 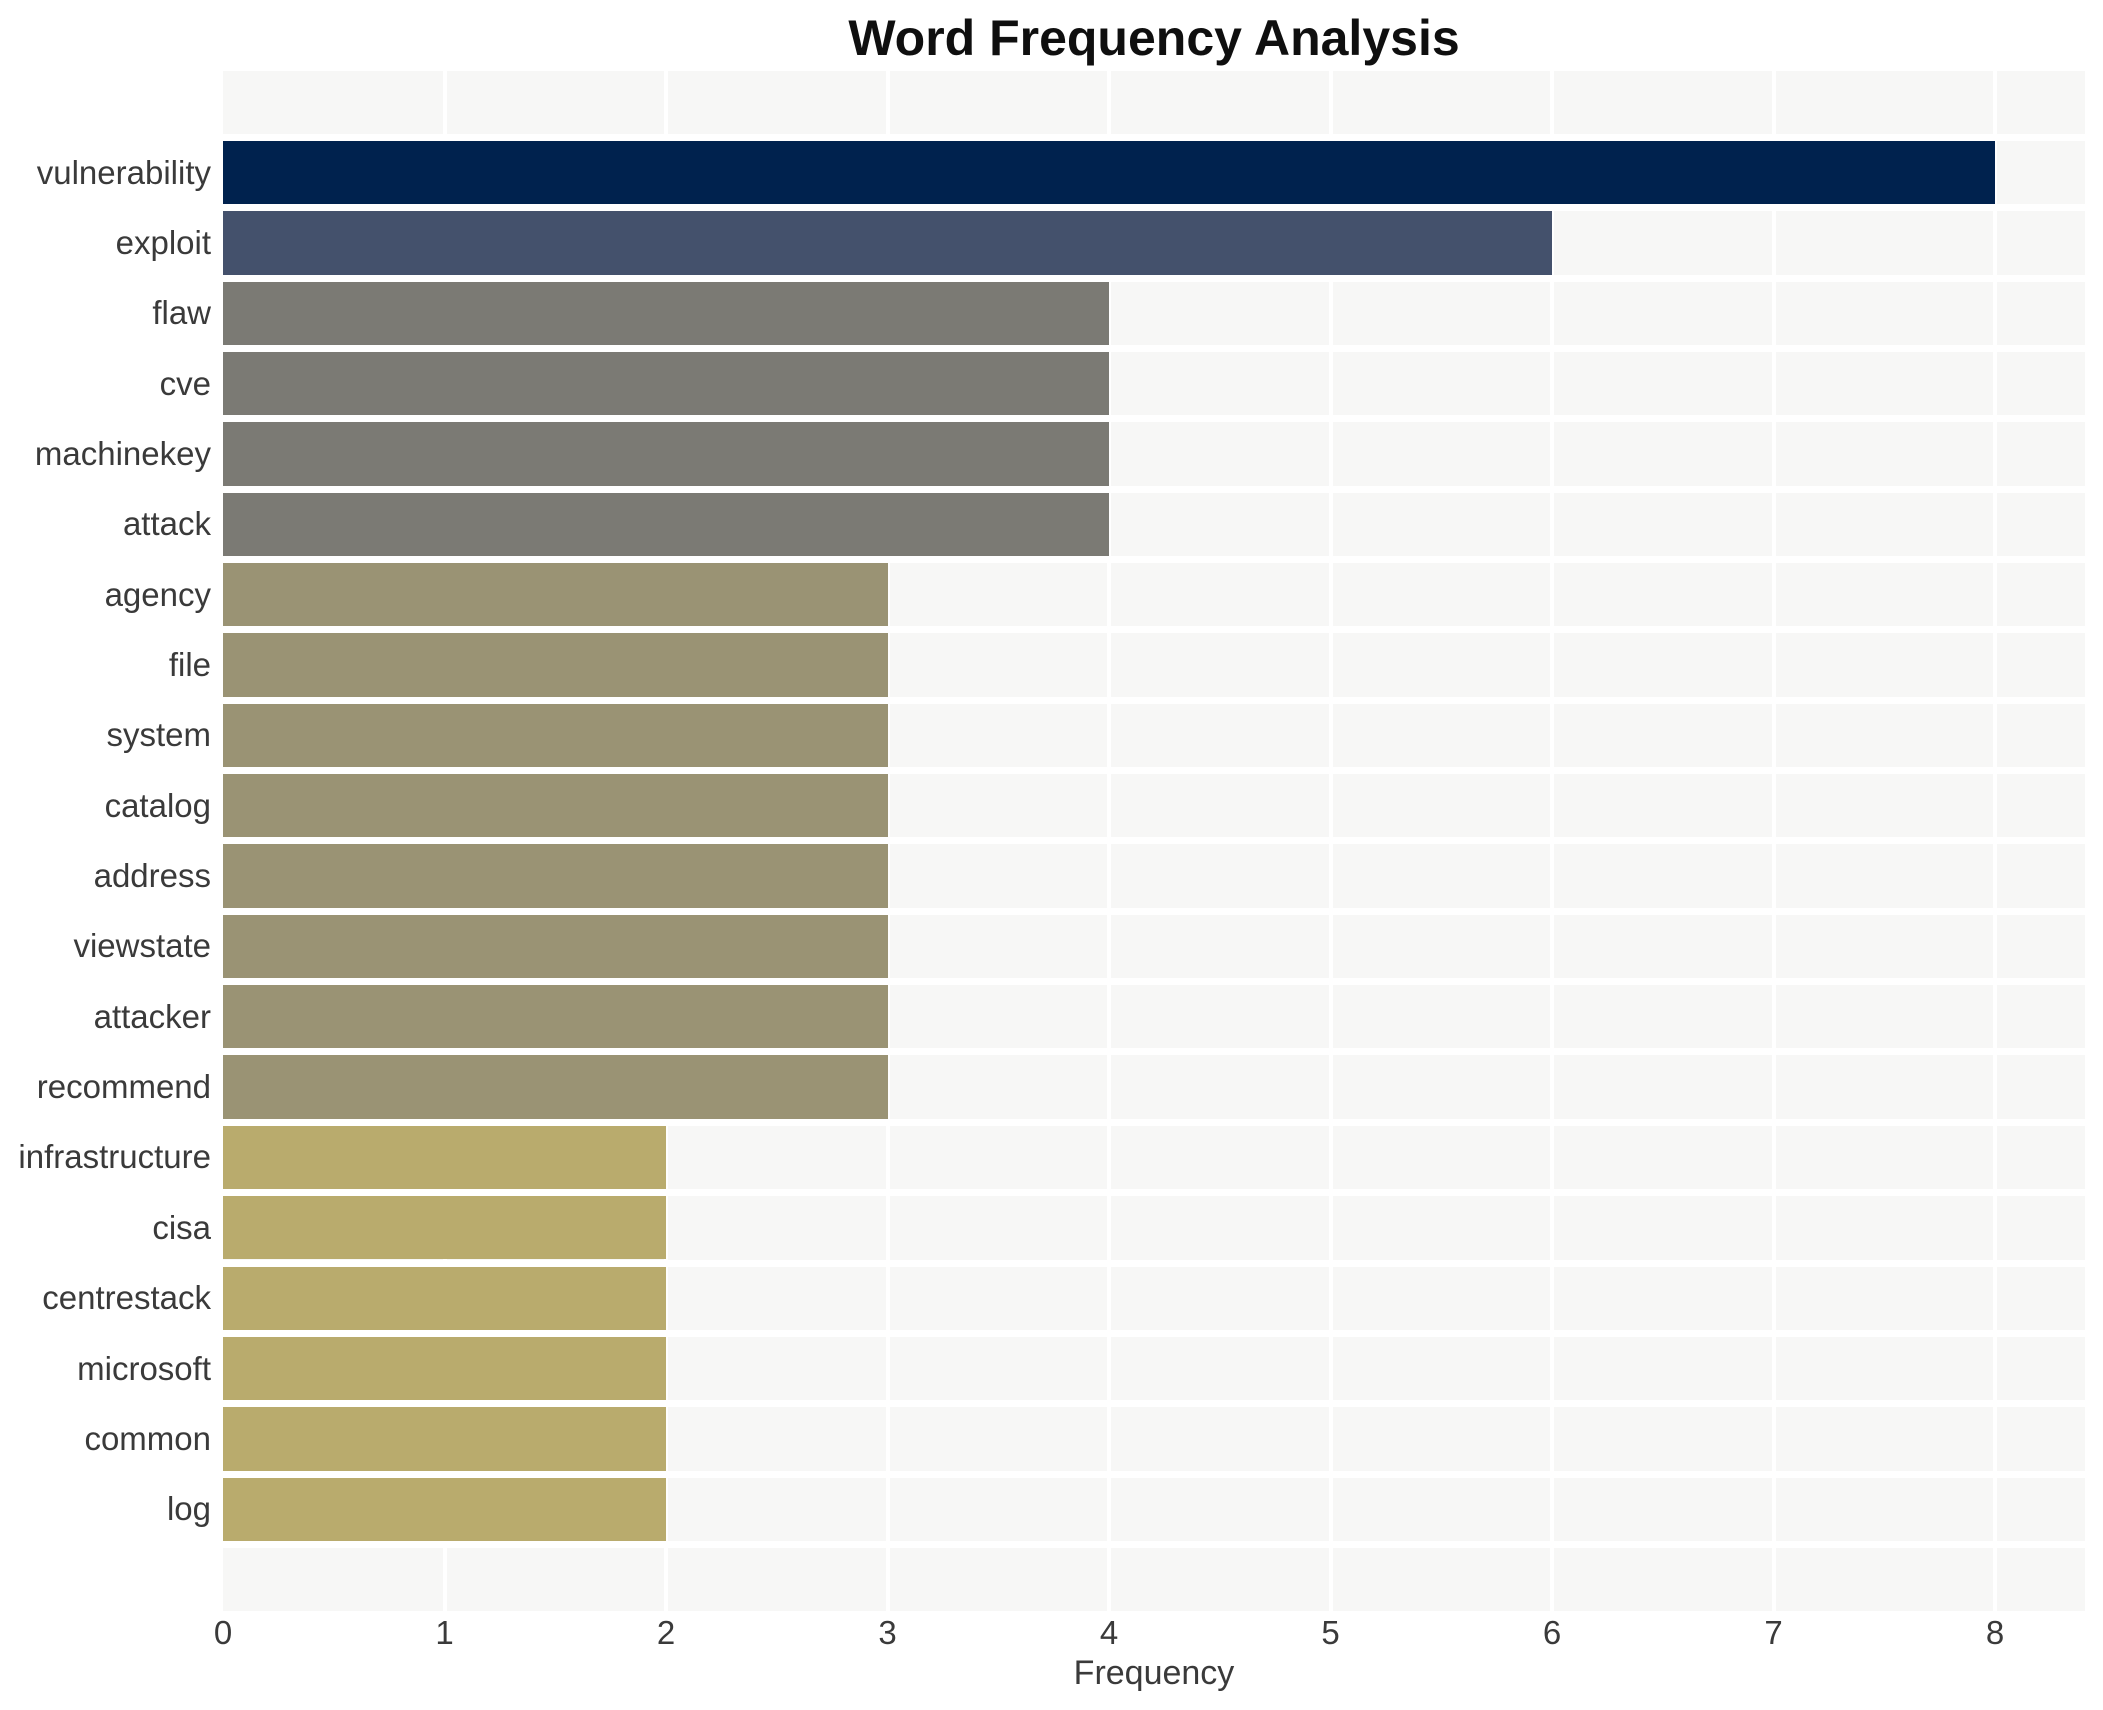 I want to click on x-tick-label-8: 8, so click(x=1995, y=1632).